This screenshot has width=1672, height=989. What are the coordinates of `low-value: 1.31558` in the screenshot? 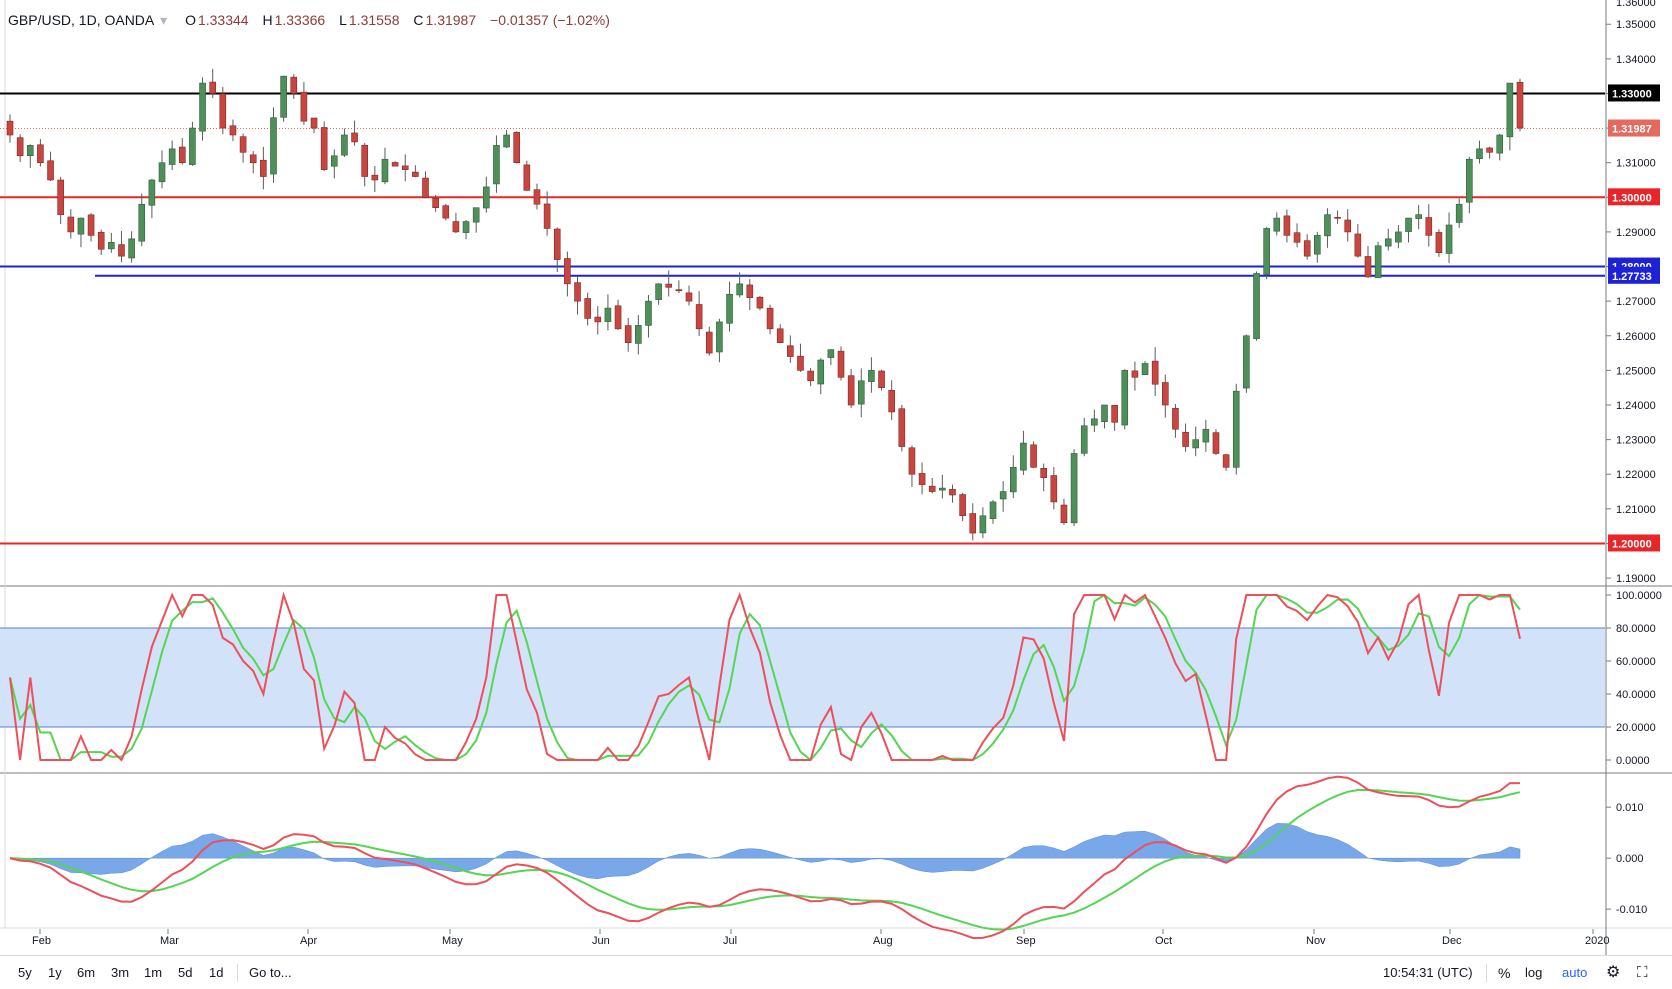 It's located at (374, 20).